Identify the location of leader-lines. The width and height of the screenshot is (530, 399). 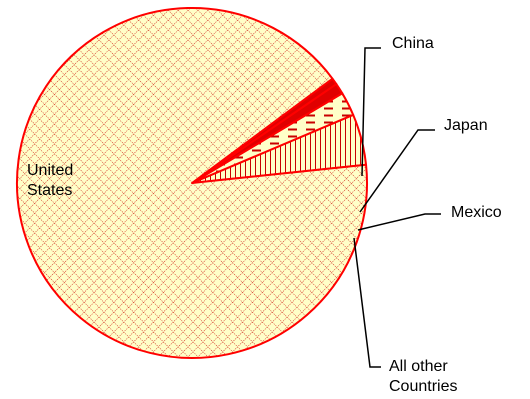
(397, 207).